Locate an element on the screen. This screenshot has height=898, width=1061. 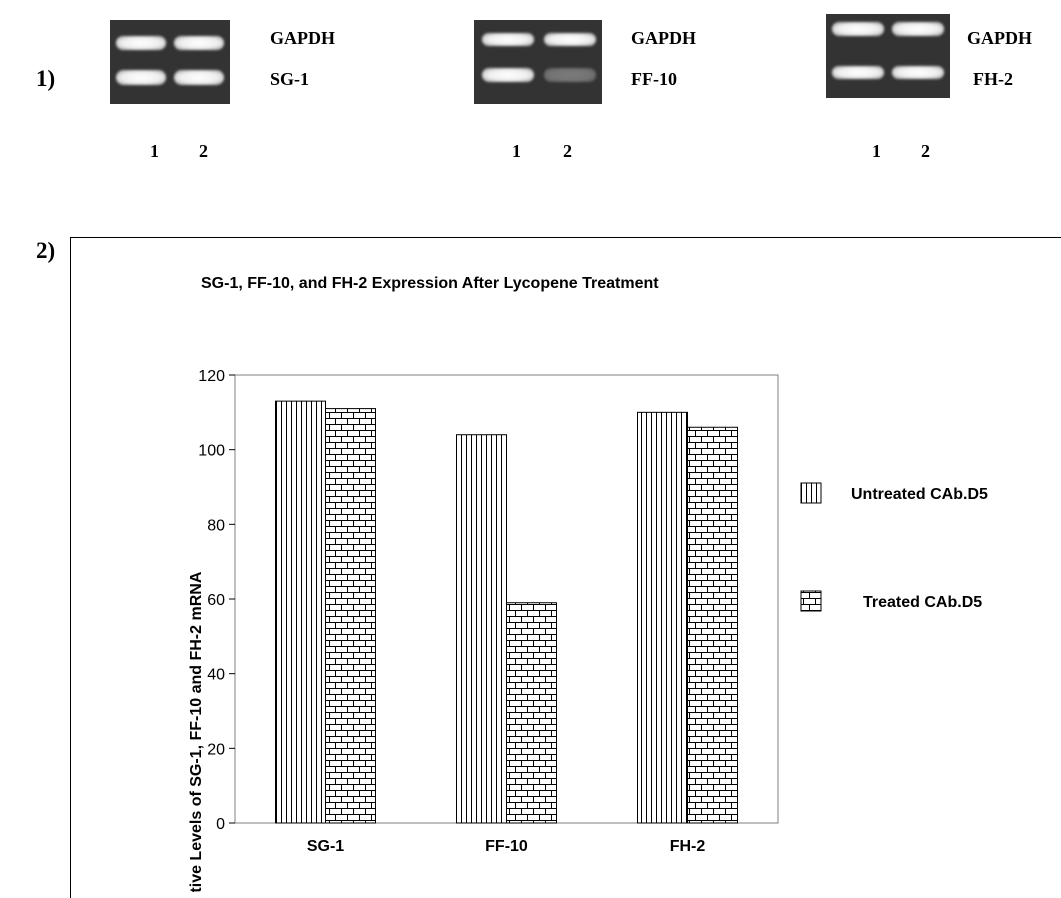
legend-label: Untreated CAb.D5 is located at coordinates (919, 494).